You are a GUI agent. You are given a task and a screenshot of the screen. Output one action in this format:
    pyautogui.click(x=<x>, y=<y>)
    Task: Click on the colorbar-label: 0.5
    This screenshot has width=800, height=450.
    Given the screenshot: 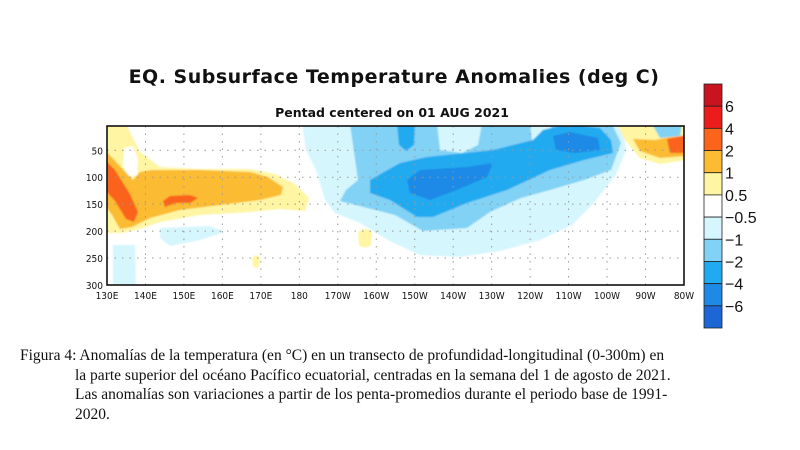 What is the action you would take?
    pyautogui.click(x=736, y=196)
    